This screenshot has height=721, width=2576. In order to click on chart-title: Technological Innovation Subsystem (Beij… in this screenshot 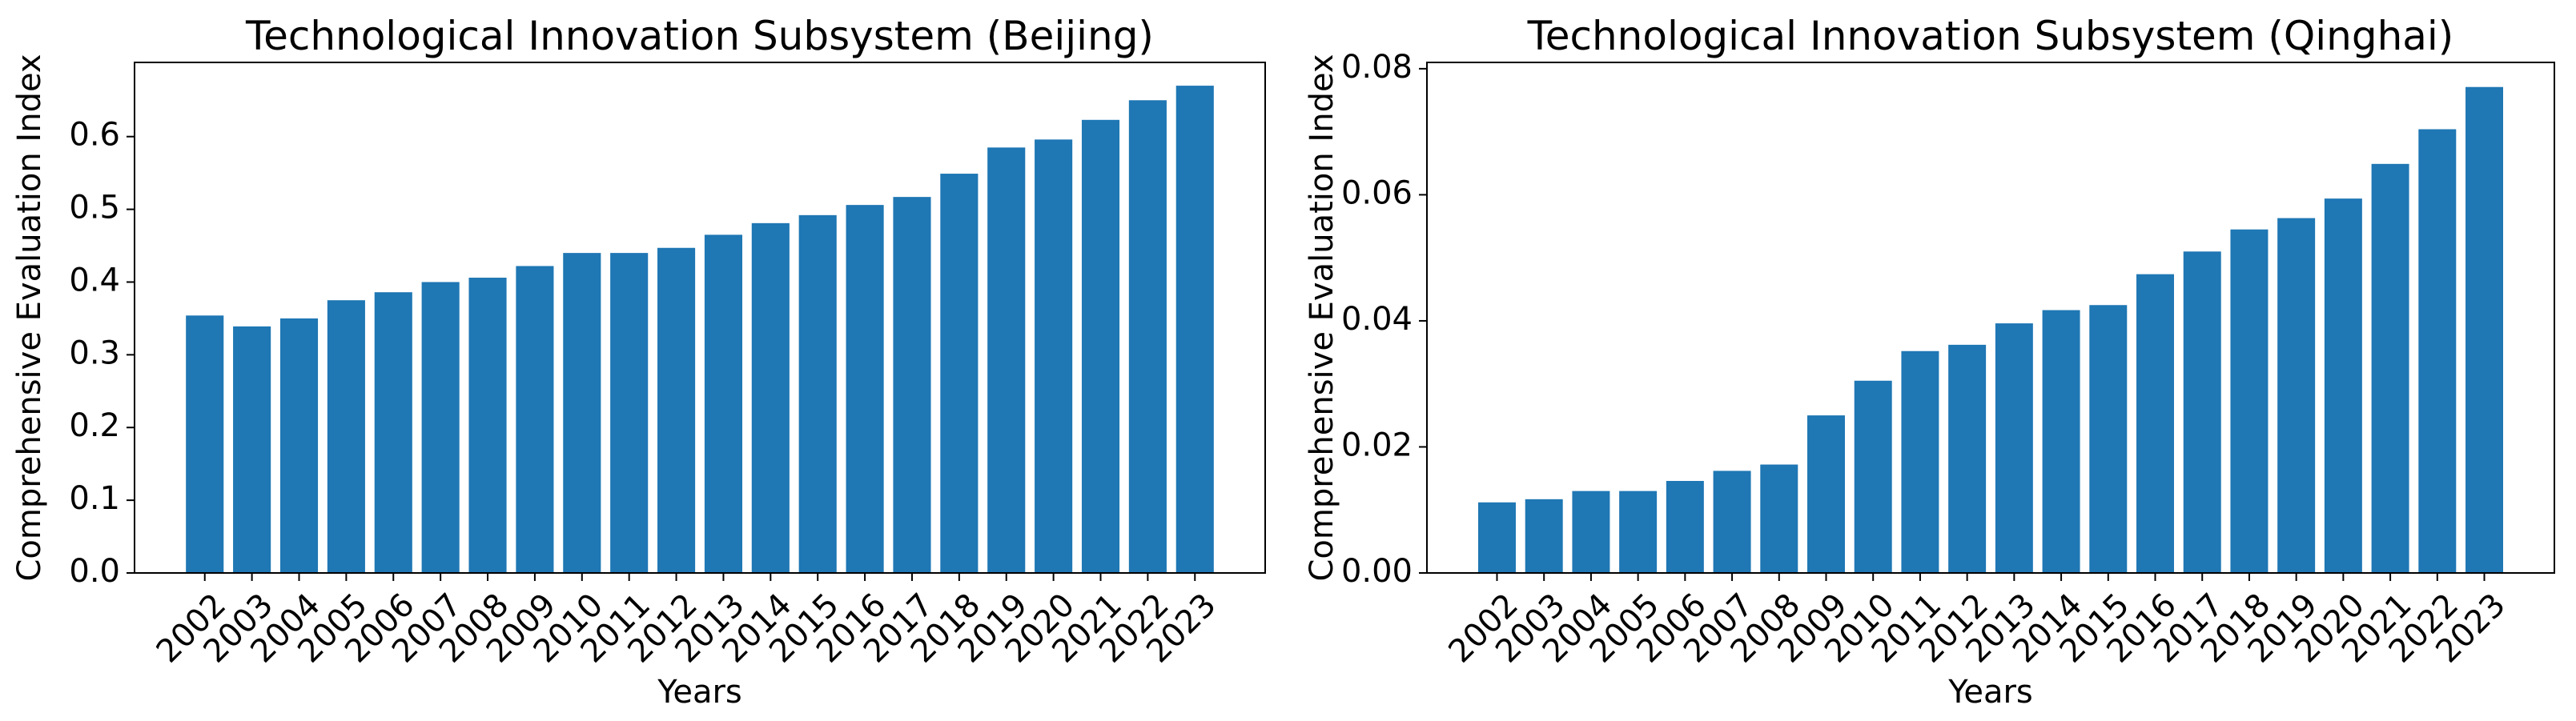, I will do `click(699, 36)`.